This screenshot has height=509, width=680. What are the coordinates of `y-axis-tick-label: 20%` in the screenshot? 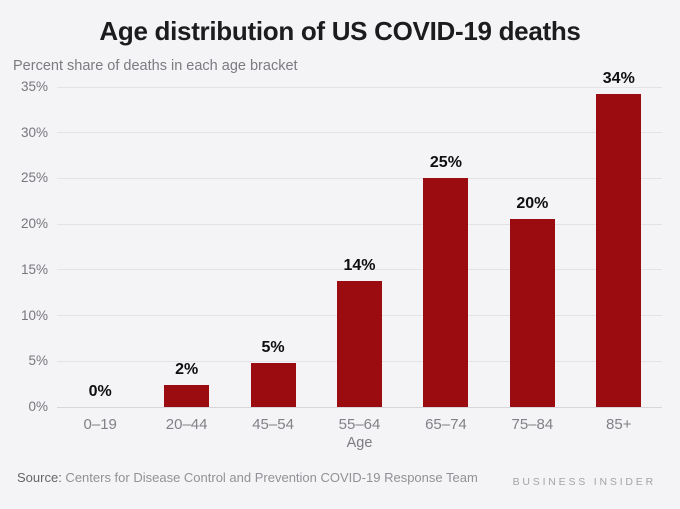 It's located at (34, 224).